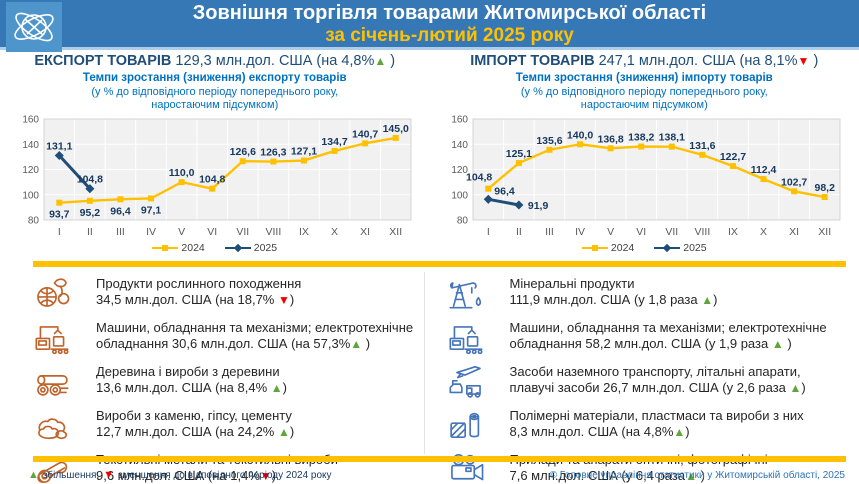 Image resolution: width=859 pixels, height=484 pixels. What do you see at coordinates (191, 387) in the screenshot?
I see `product-value: 13,6 млн.дол. США (на 8,4% ▲)` at bounding box center [191, 387].